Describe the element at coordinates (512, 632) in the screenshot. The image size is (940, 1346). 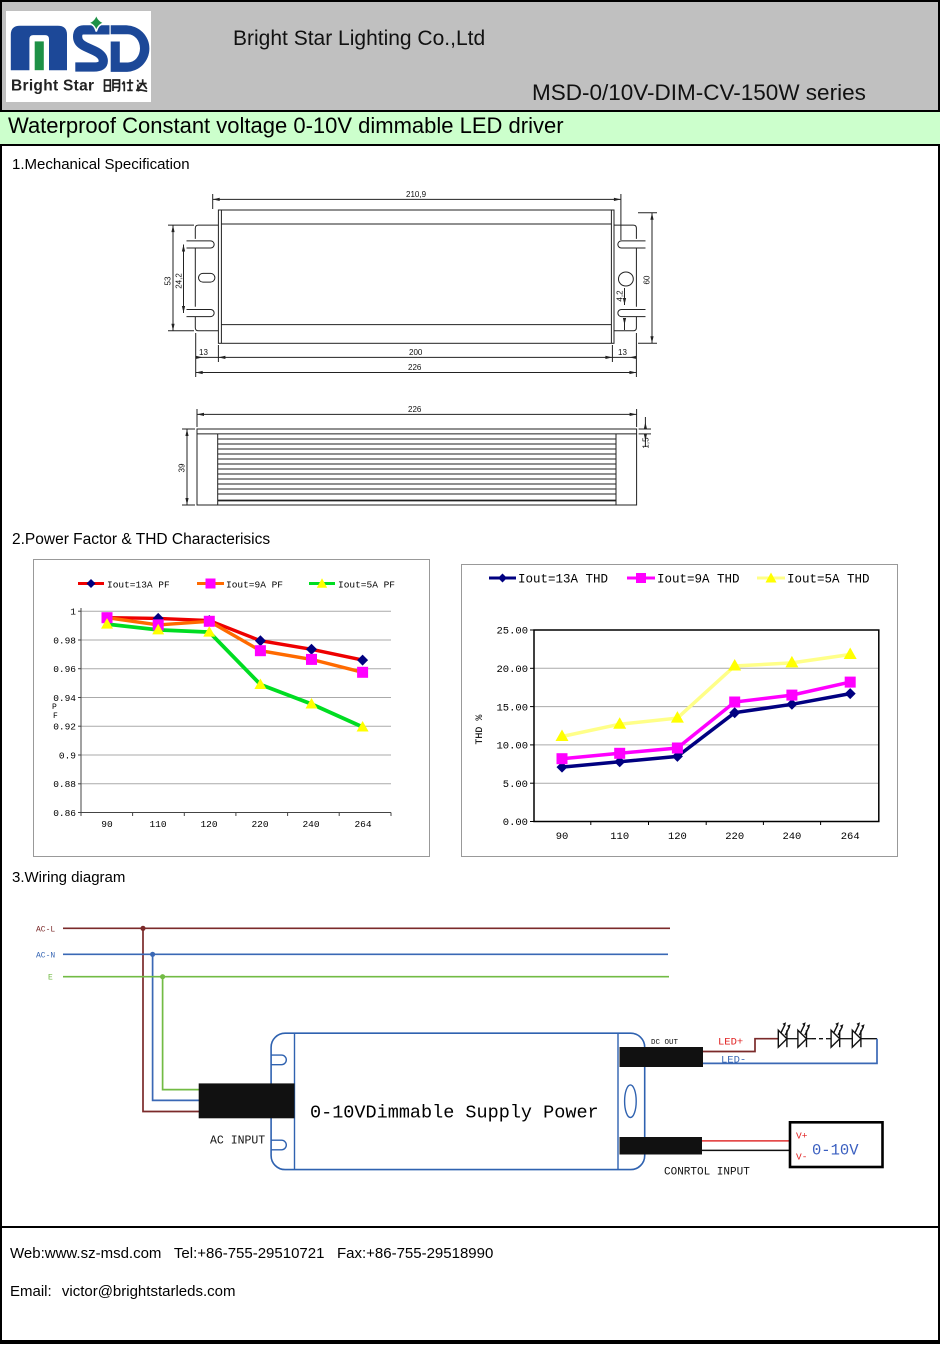
I see `svg-text: 25.00` at that location.